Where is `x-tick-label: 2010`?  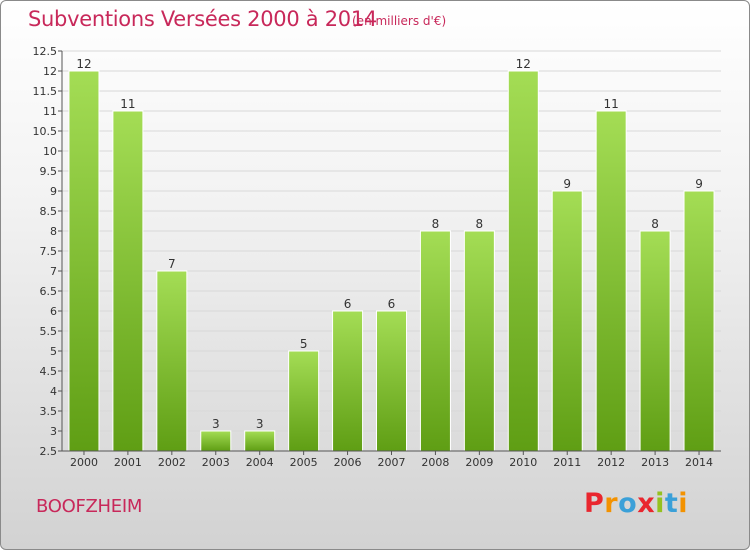 x-tick-label: 2010 is located at coordinates (523, 462).